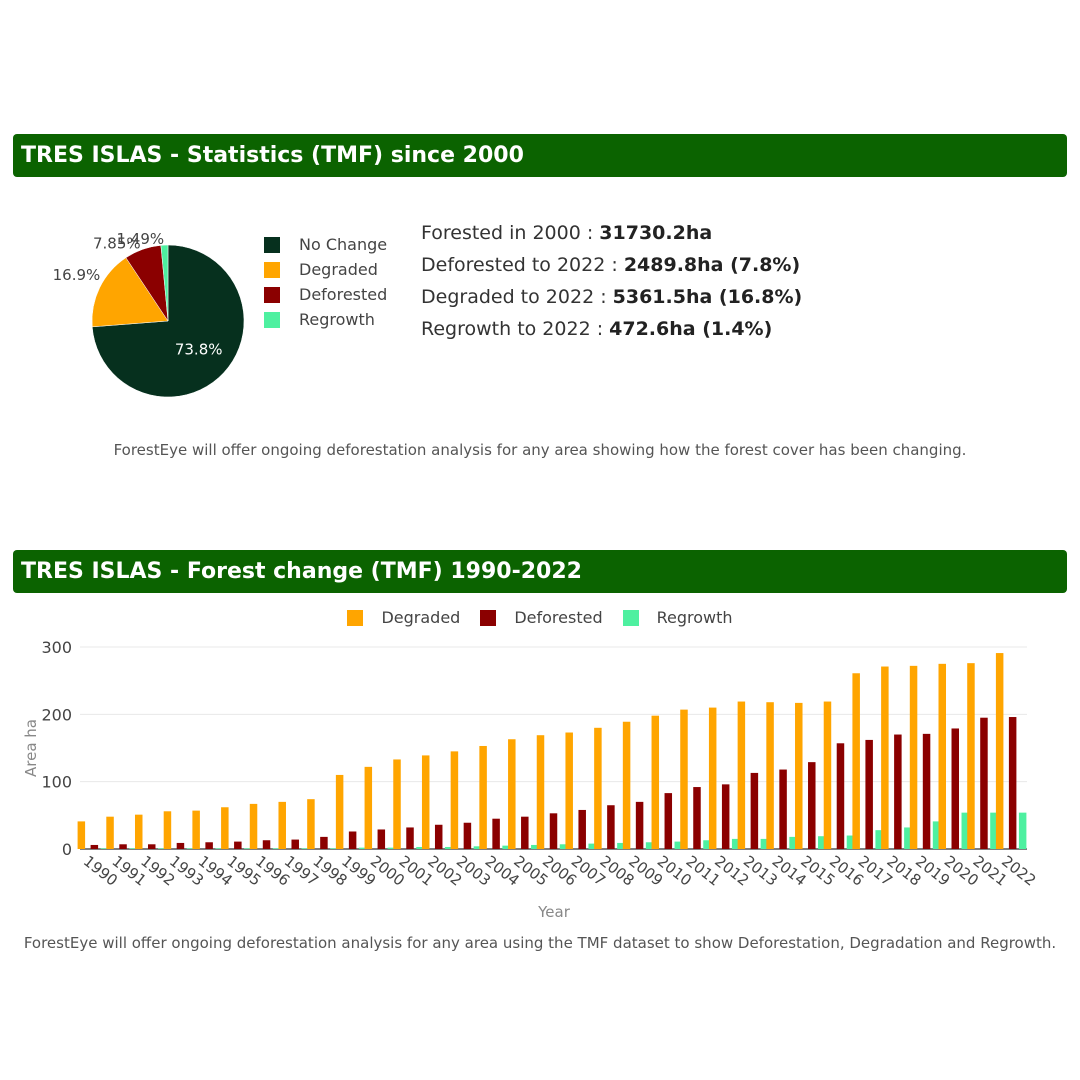 This screenshot has height=1080, width=1080. I want to click on bar-deforested-1992, so click(151, 846).